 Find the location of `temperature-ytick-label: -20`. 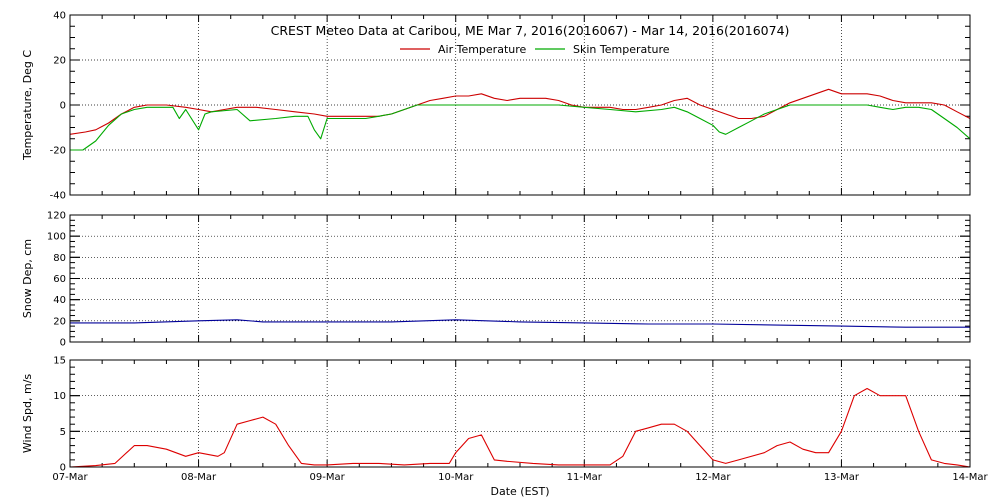

temperature-ytick-label: -20 is located at coordinates (58, 151).